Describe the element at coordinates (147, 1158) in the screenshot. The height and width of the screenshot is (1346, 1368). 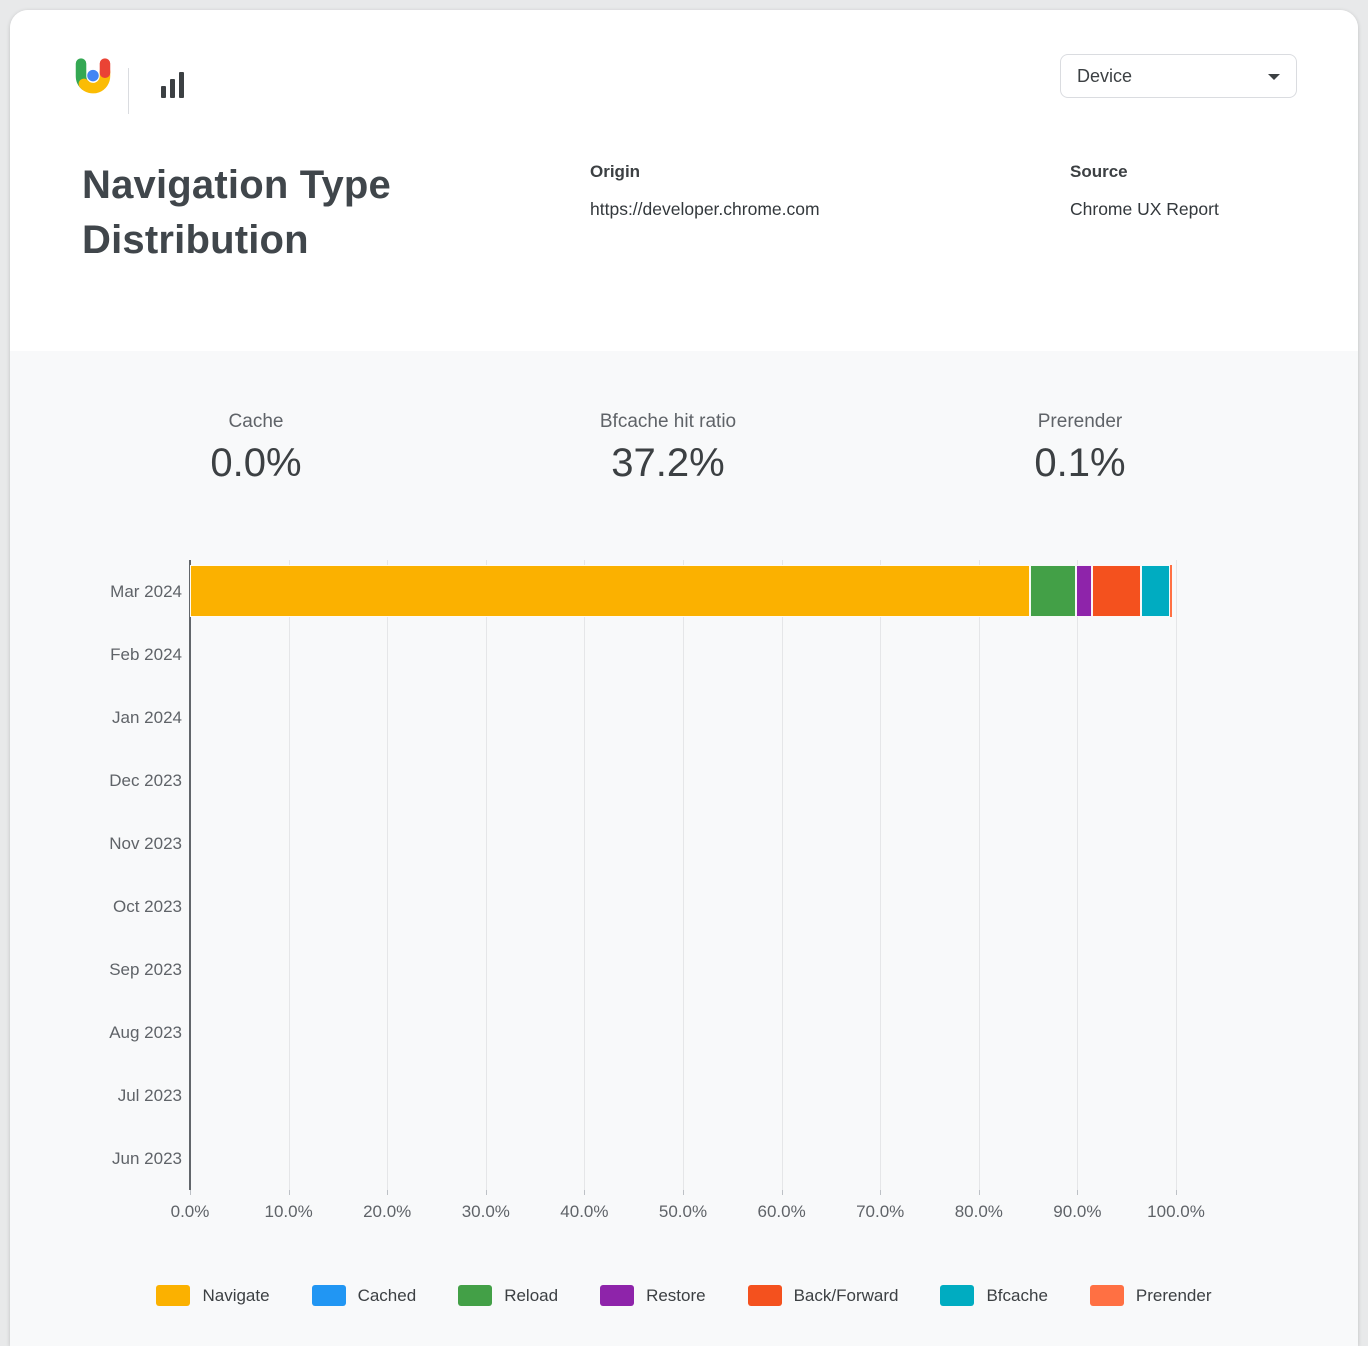
I see `y-axis-label: Jun 2023` at that location.